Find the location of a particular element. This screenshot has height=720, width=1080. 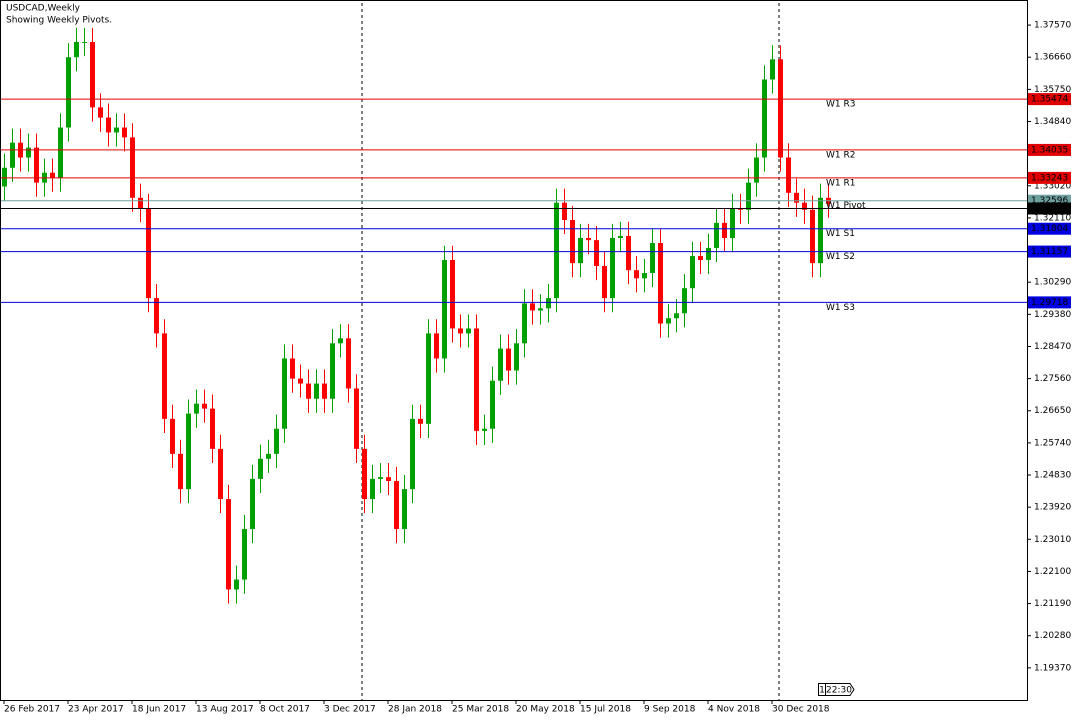

pivot-value-label: 1.33243 is located at coordinates (1049, 178).